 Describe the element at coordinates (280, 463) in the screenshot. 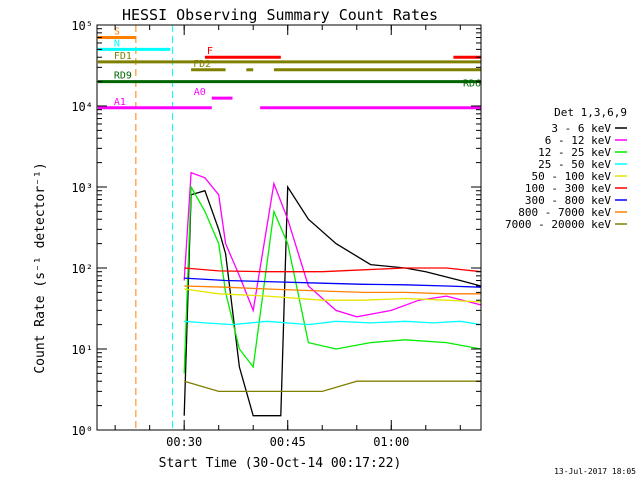

I see `x-axis-label: Start Time (30-Oct-14 00:17:22)` at that location.